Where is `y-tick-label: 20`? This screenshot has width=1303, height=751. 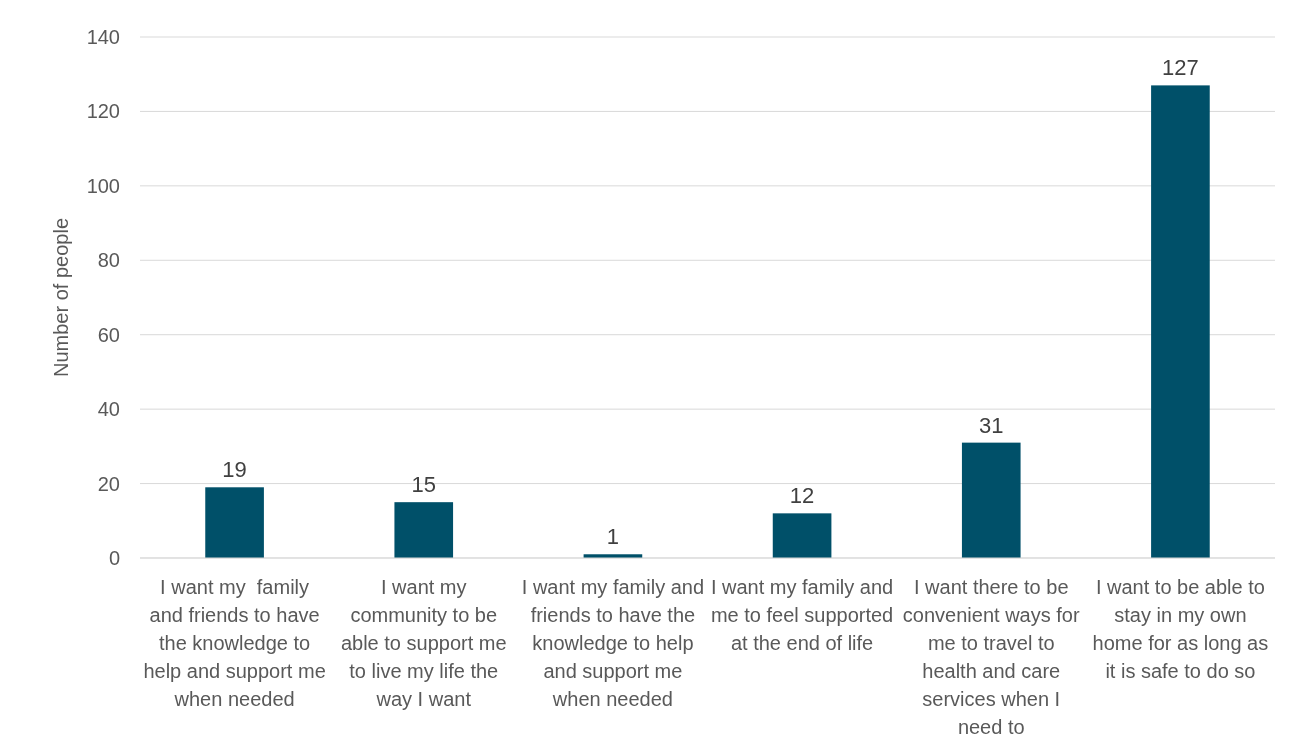 y-tick-label: 20 is located at coordinates (108, 483).